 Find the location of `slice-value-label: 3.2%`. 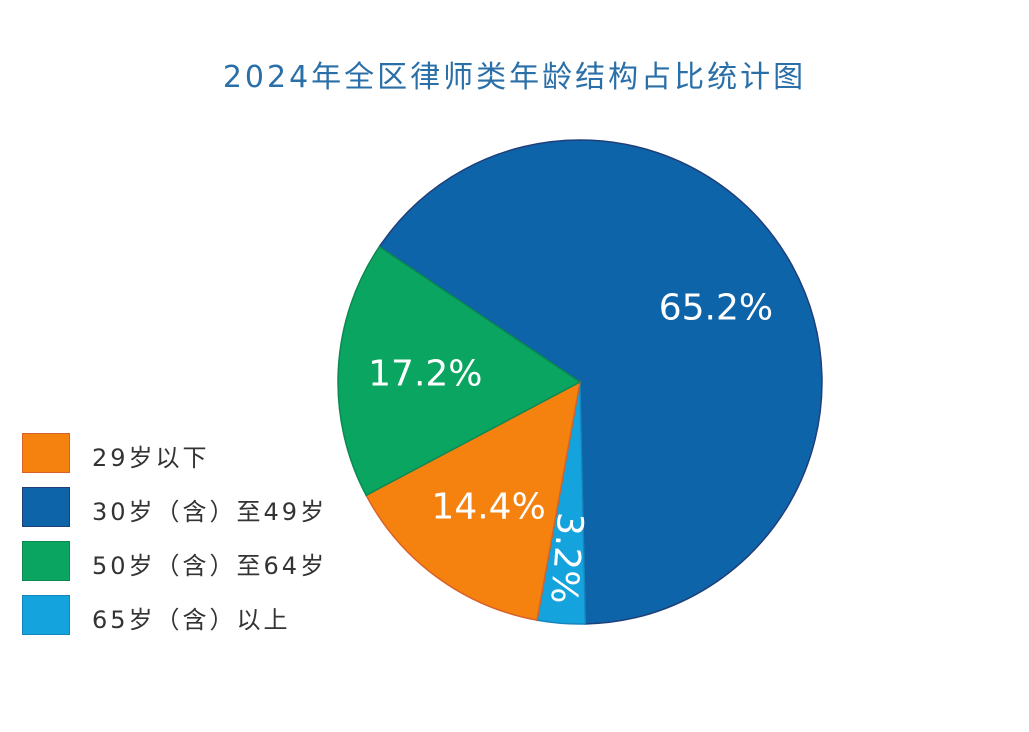

slice-value-label: 3.2% is located at coordinates (566, 558).